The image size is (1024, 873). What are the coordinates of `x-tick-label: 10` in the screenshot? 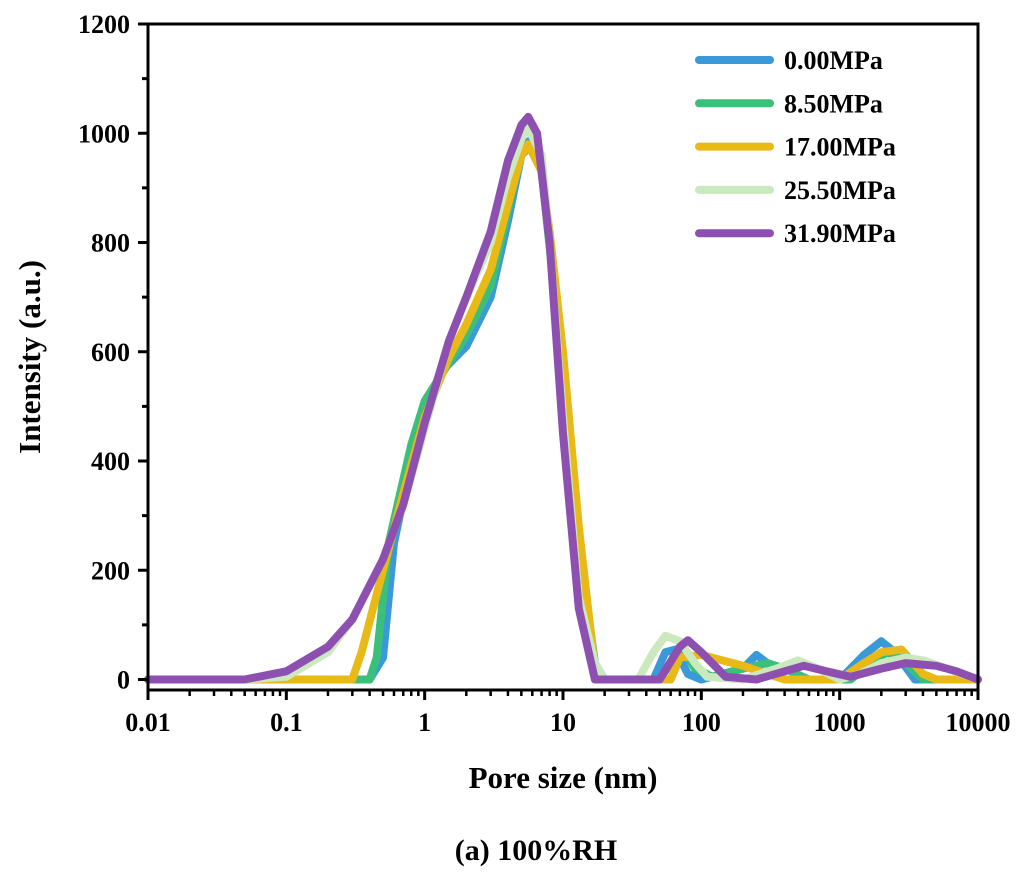 It's located at (563, 722).